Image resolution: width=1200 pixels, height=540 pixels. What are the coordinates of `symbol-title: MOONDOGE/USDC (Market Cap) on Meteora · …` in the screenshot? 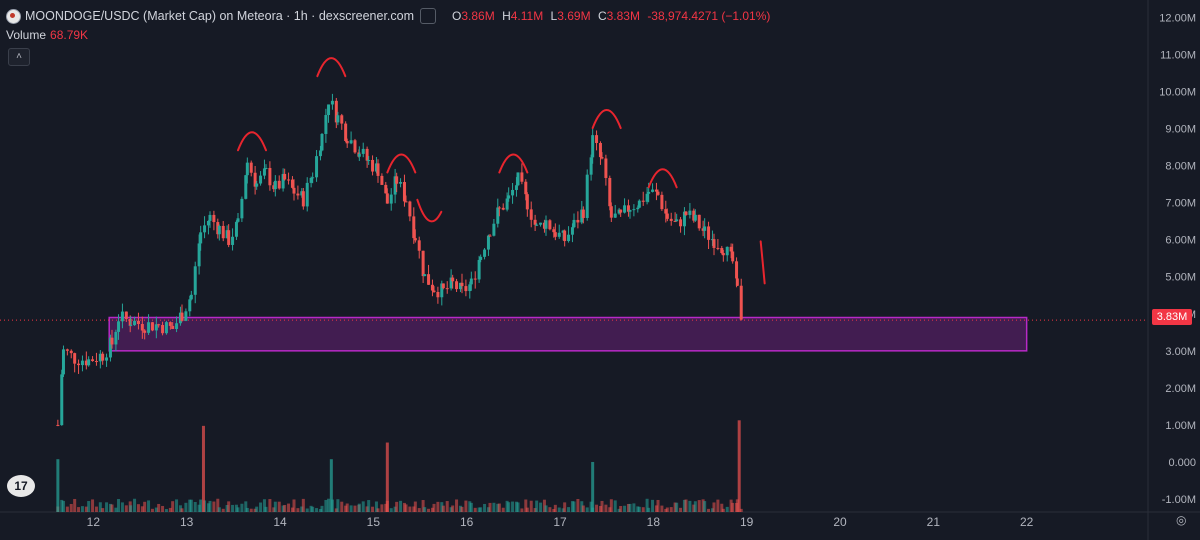 It's located at (220, 16).